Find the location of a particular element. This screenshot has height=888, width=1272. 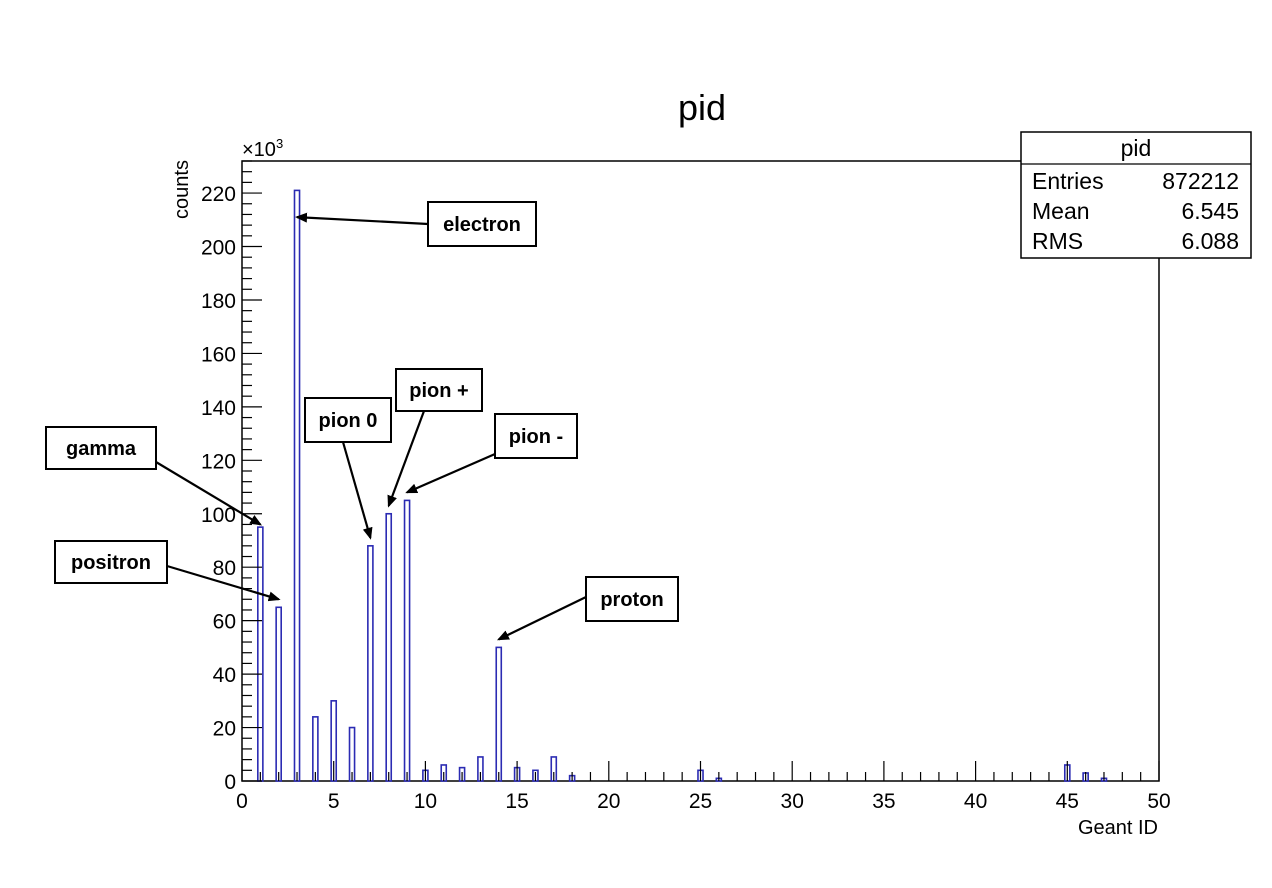

stats-entries-value: 872212 is located at coordinates (1200, 181).